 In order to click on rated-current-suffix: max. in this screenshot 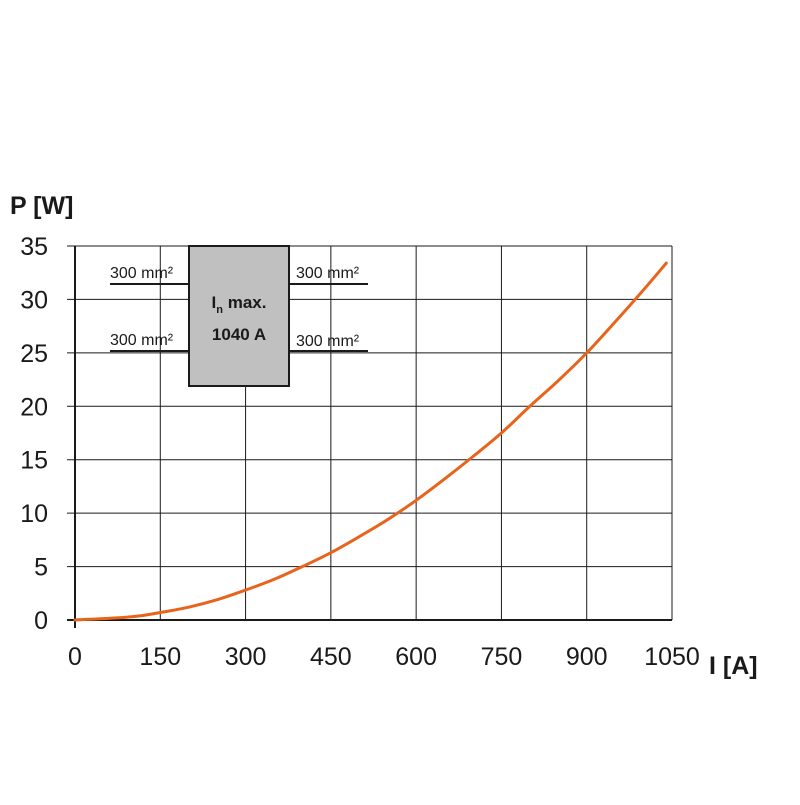, I will do `click(244, 302)`.